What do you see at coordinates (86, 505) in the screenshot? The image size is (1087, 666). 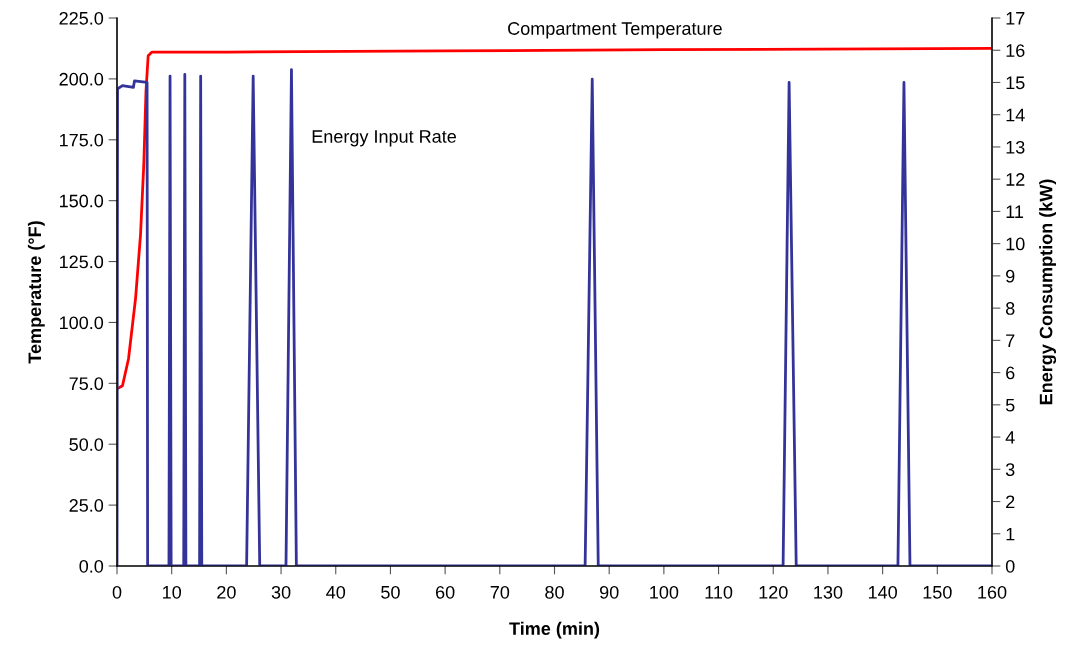 I see `y-tick-label: 25.0` at bounding box center [86, 505].